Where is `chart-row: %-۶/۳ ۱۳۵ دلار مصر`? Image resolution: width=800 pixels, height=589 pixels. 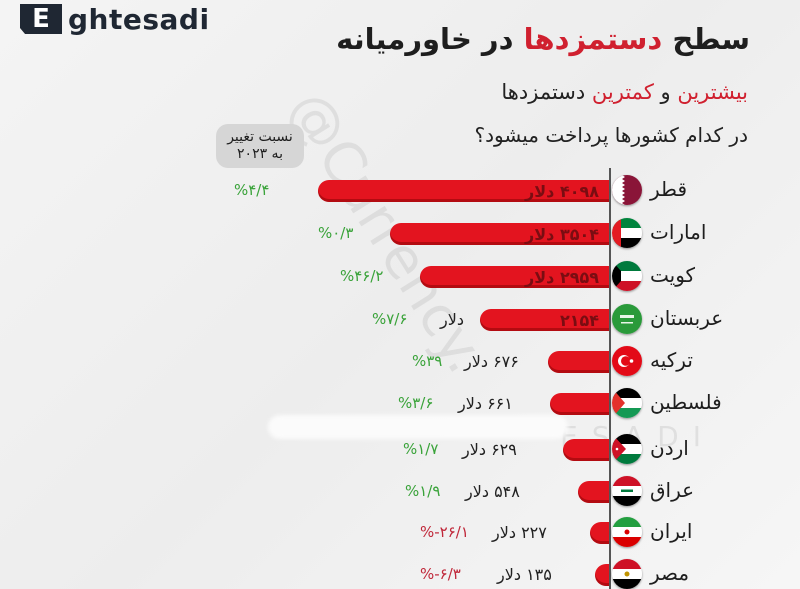 chart-row: %-۶/۳ ۱۳۵ دلار مصر is located at coordinates (400, 572).